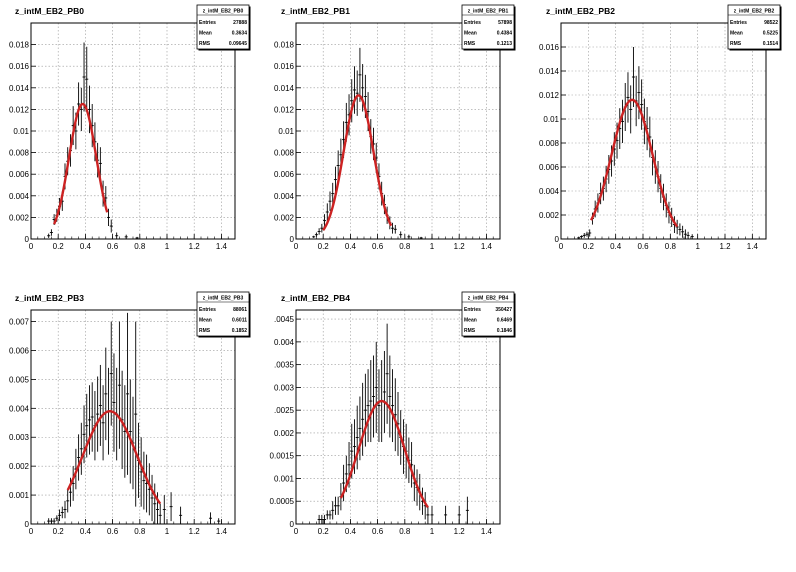  I want to click on panel-title: z_intM_EB2_PB4, so click(315, 298).